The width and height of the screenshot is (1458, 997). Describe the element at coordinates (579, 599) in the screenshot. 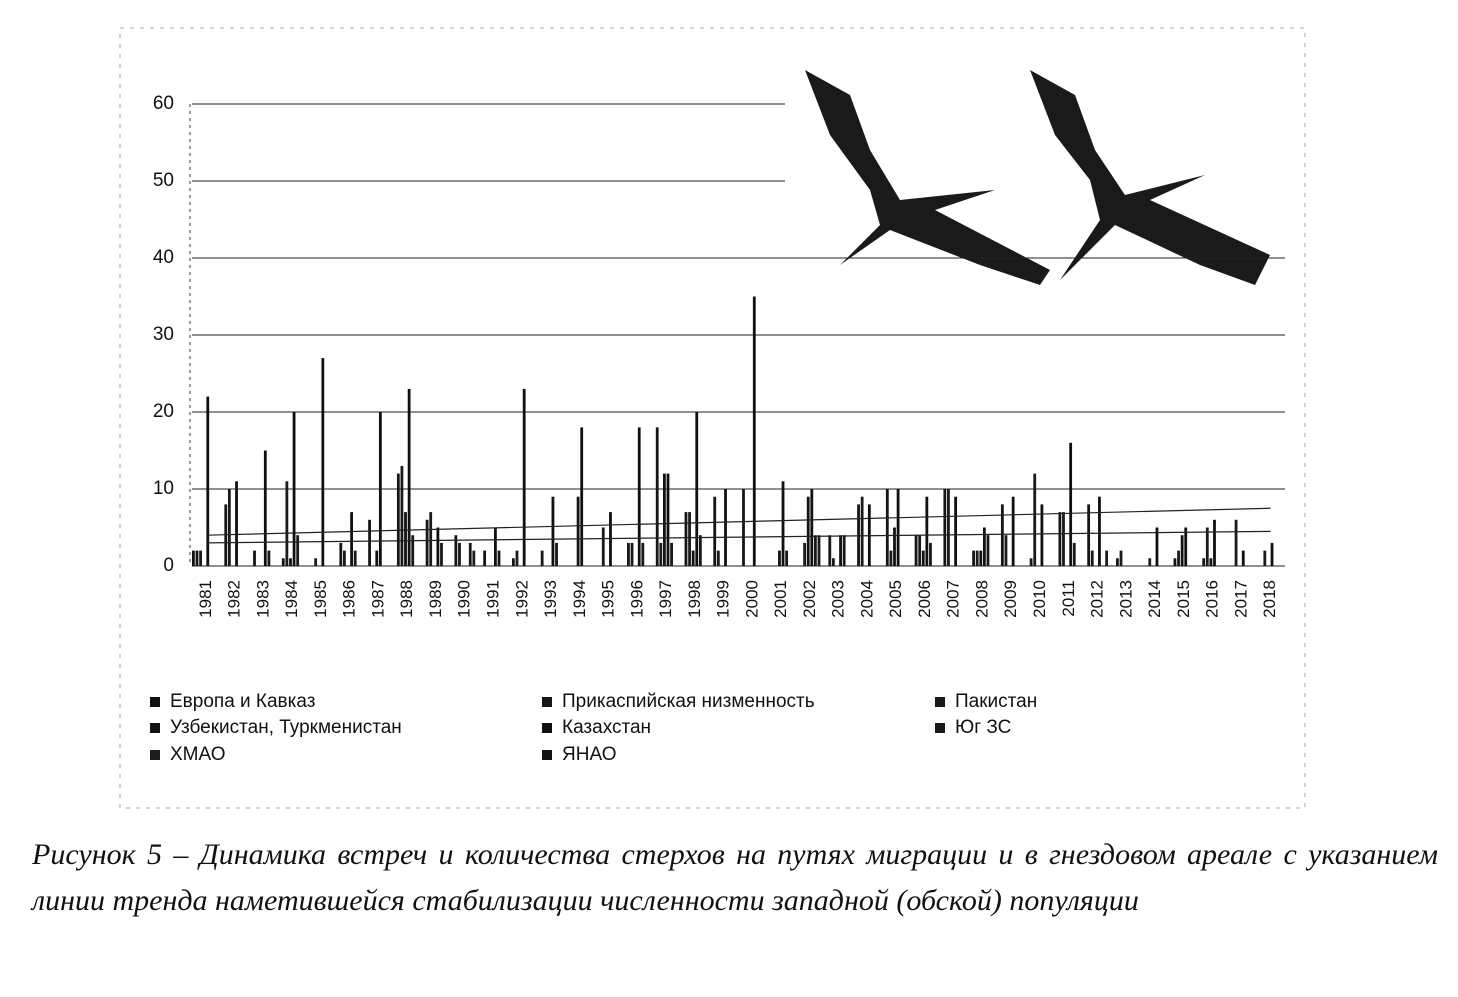

I see `x-tick-label: 1994` at that location.